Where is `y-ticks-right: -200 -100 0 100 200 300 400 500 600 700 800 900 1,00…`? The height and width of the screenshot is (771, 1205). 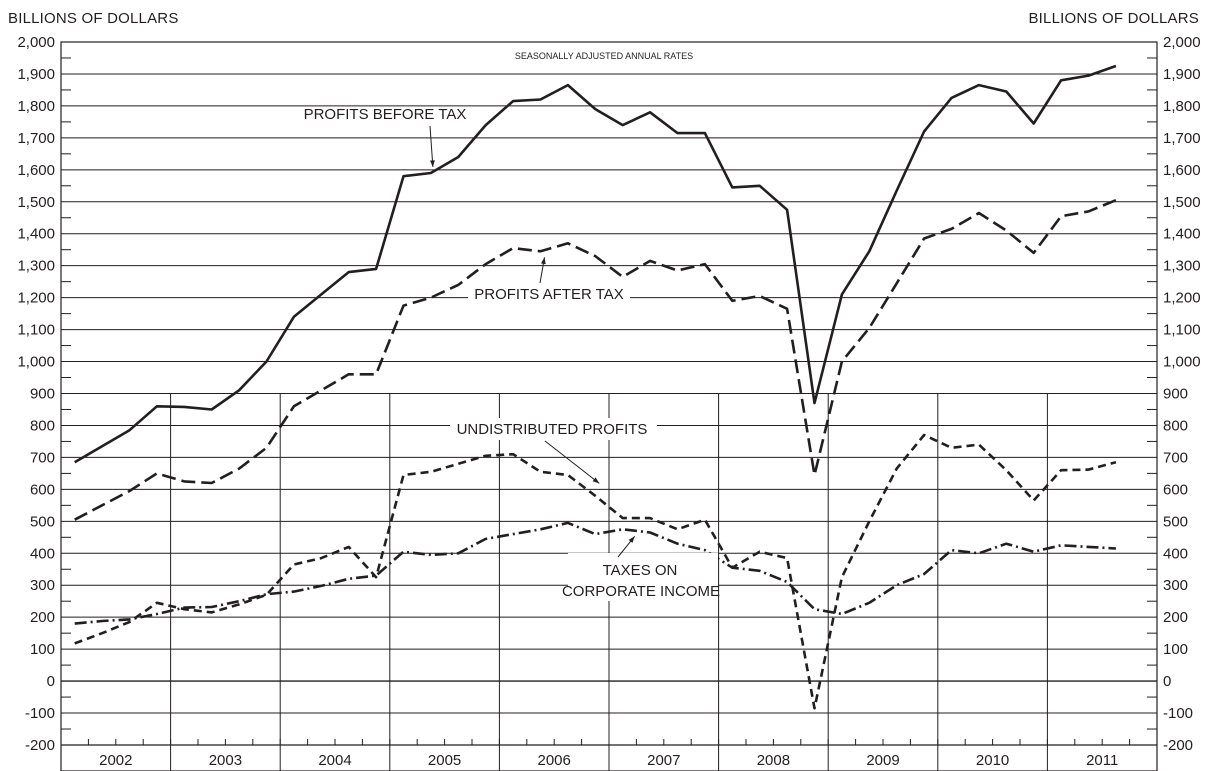 y-ticks-right: -200 -100 0 100 200 300 400 500 600 700 800 900 1,00… is located at coordinates (1182, 394).